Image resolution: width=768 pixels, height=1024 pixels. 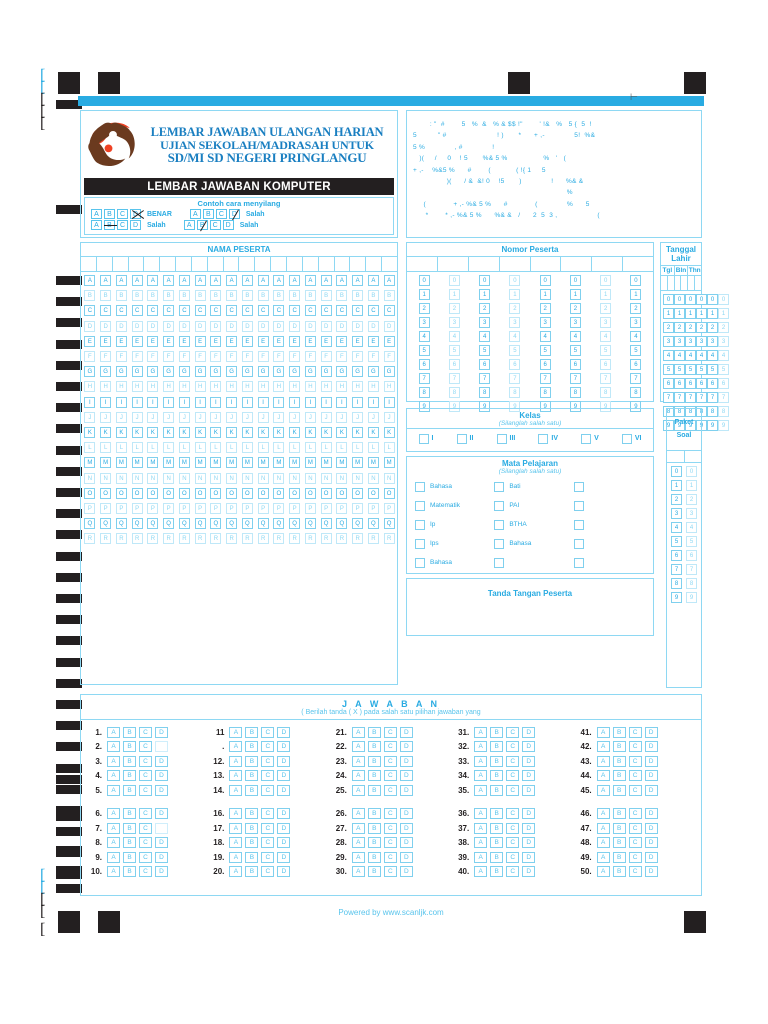 I want to click on nama-bubble-cell: J, so click(x=200, y=417).